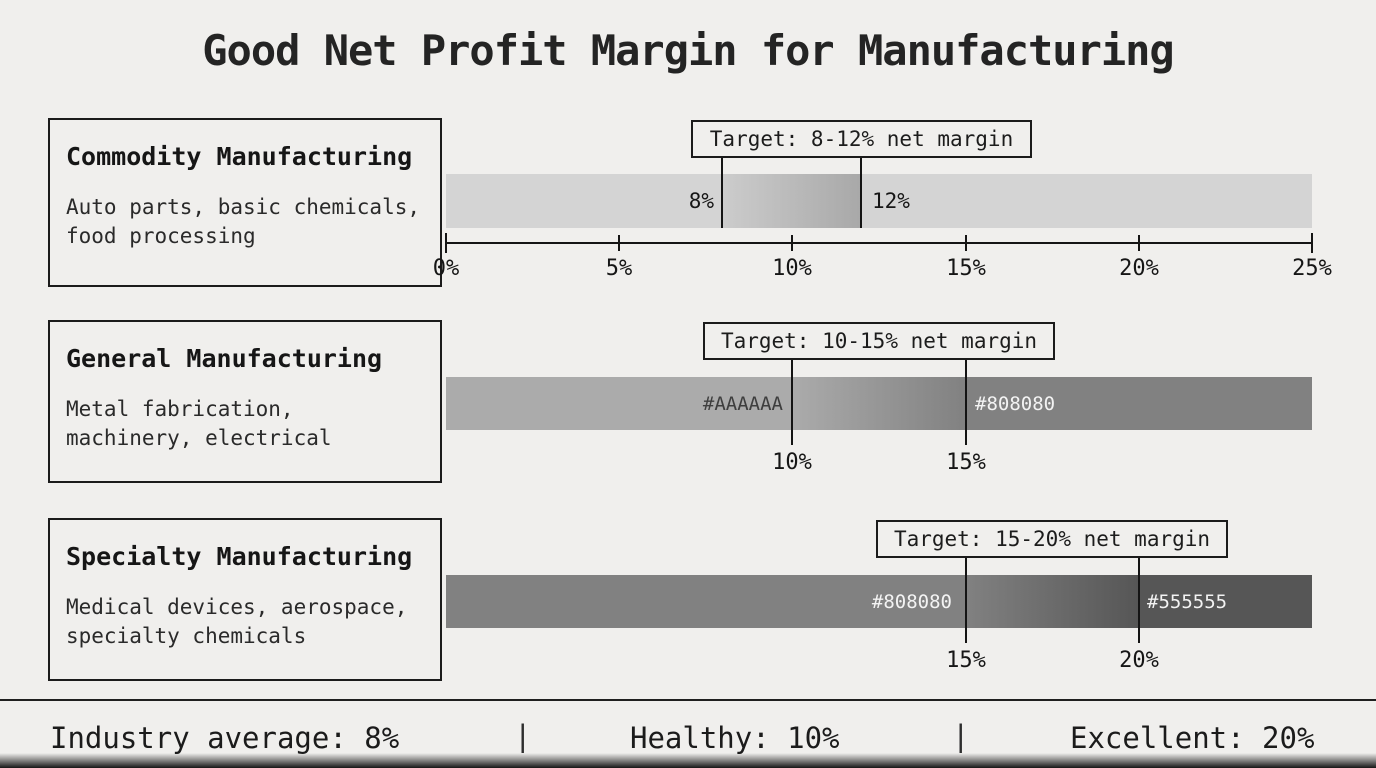  What do you see at coordinates (735, 738) in the screenshot?
I see `benchmark-healthy: Healthy: 10%` at bounding box center [735, 738].